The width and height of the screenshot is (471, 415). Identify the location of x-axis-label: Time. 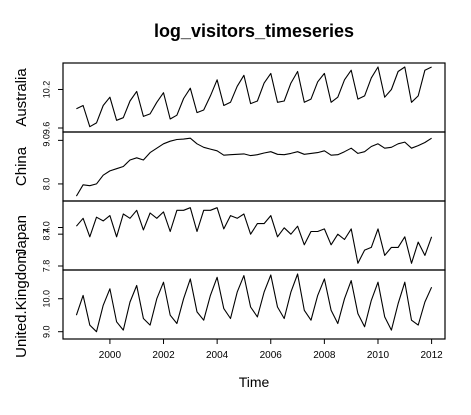
(254, 382).